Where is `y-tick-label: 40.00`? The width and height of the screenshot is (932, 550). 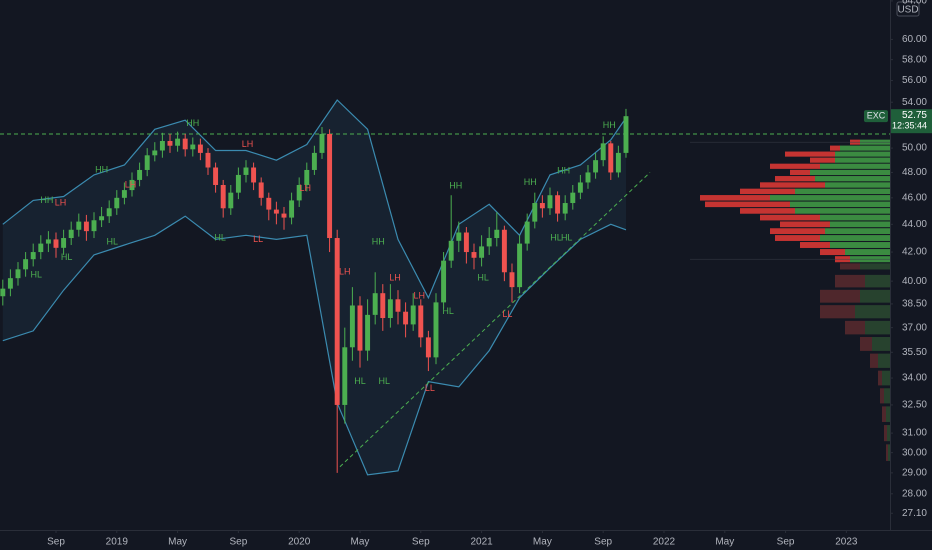 y-tick-label: 40.00 is located at coordinates (914, 281).